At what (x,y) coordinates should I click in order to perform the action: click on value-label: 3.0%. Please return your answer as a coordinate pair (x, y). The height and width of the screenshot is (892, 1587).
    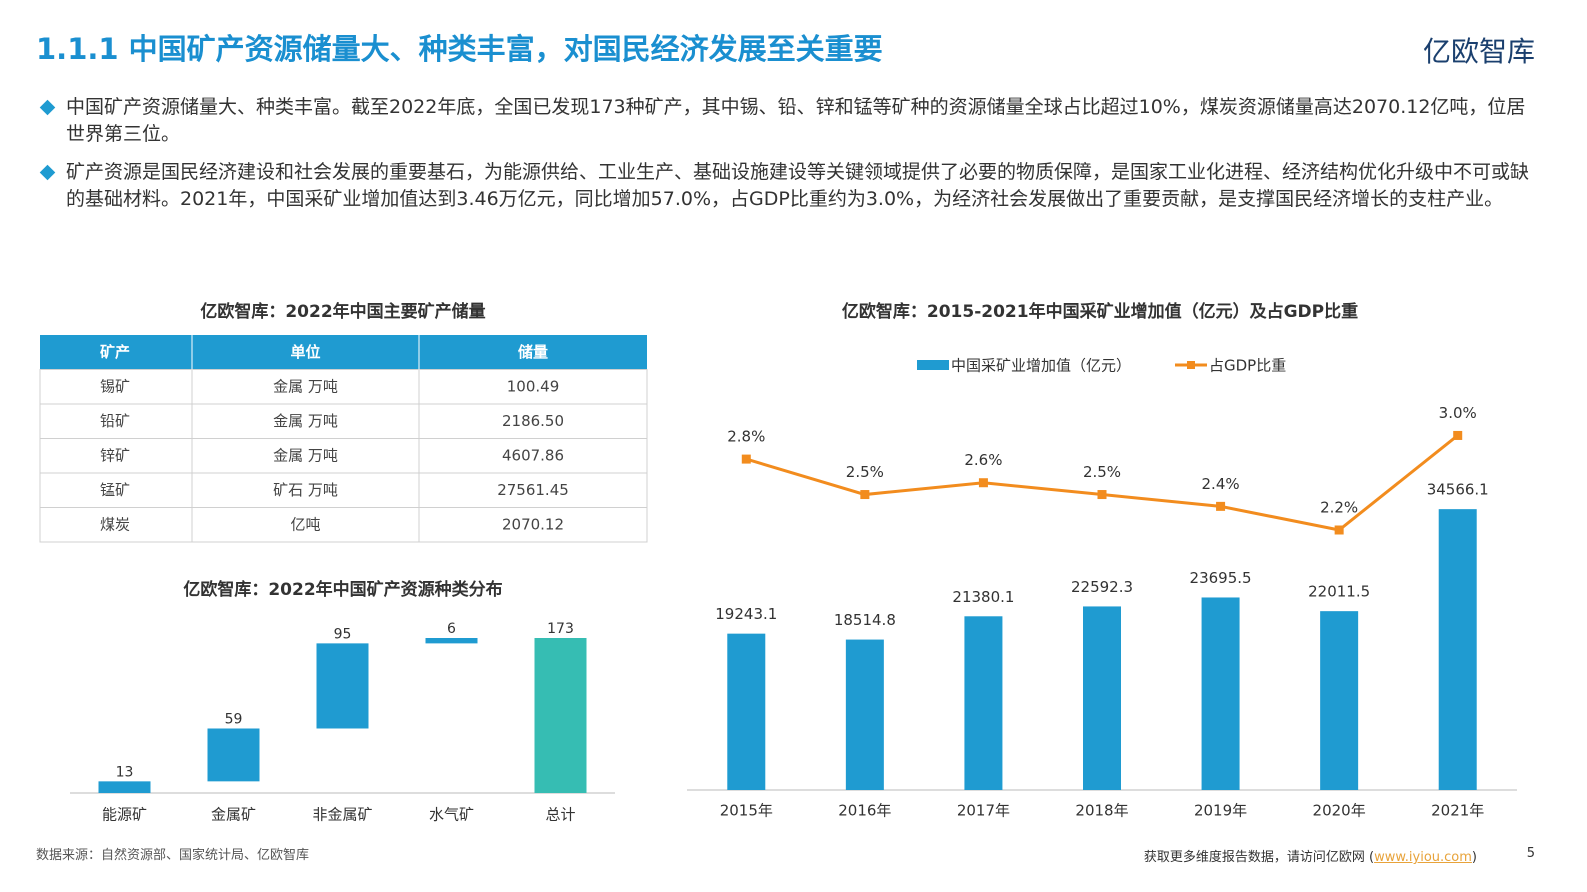
    Looking at the image, I should click on (1458, 413).